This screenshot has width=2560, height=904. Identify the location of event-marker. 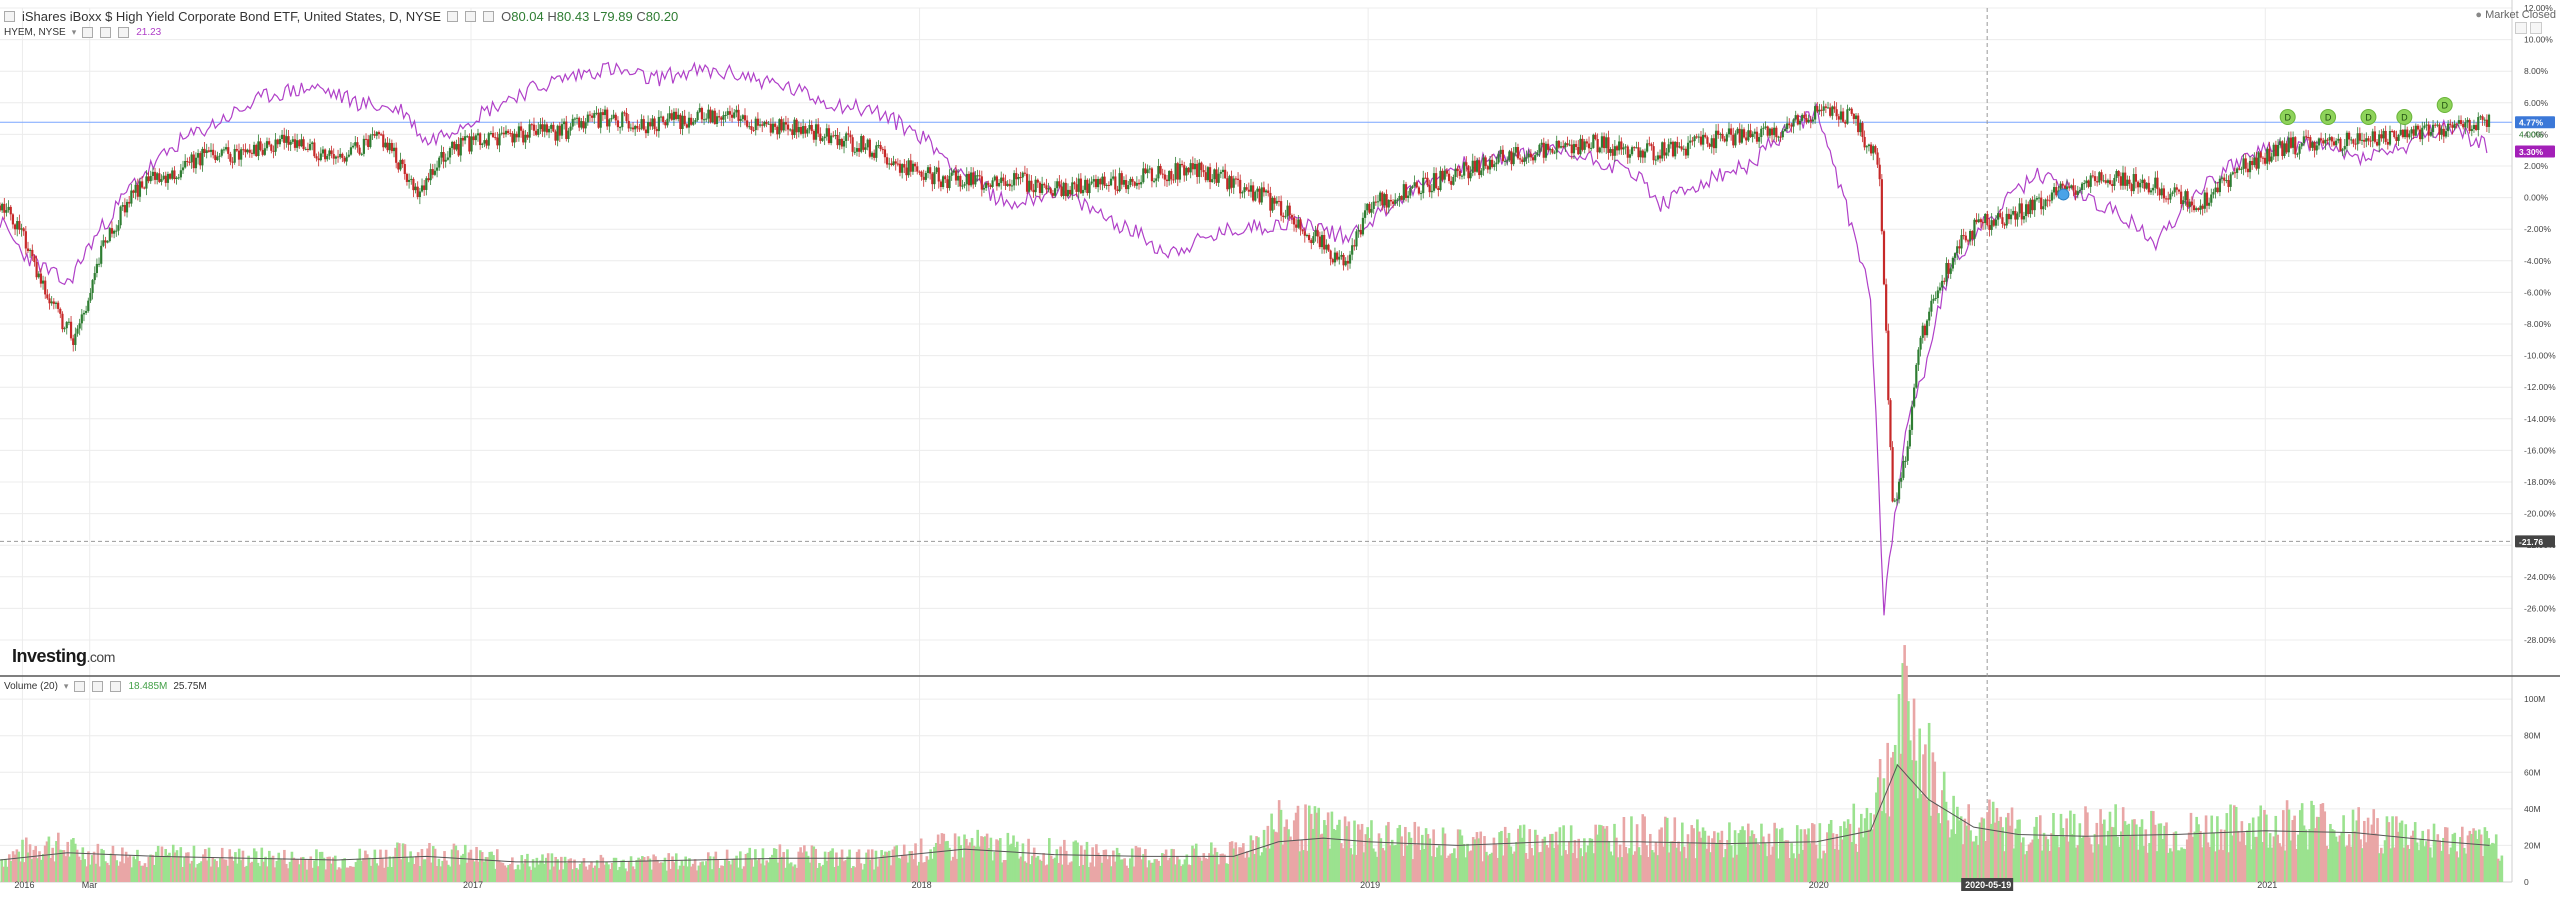
(2063, 194).